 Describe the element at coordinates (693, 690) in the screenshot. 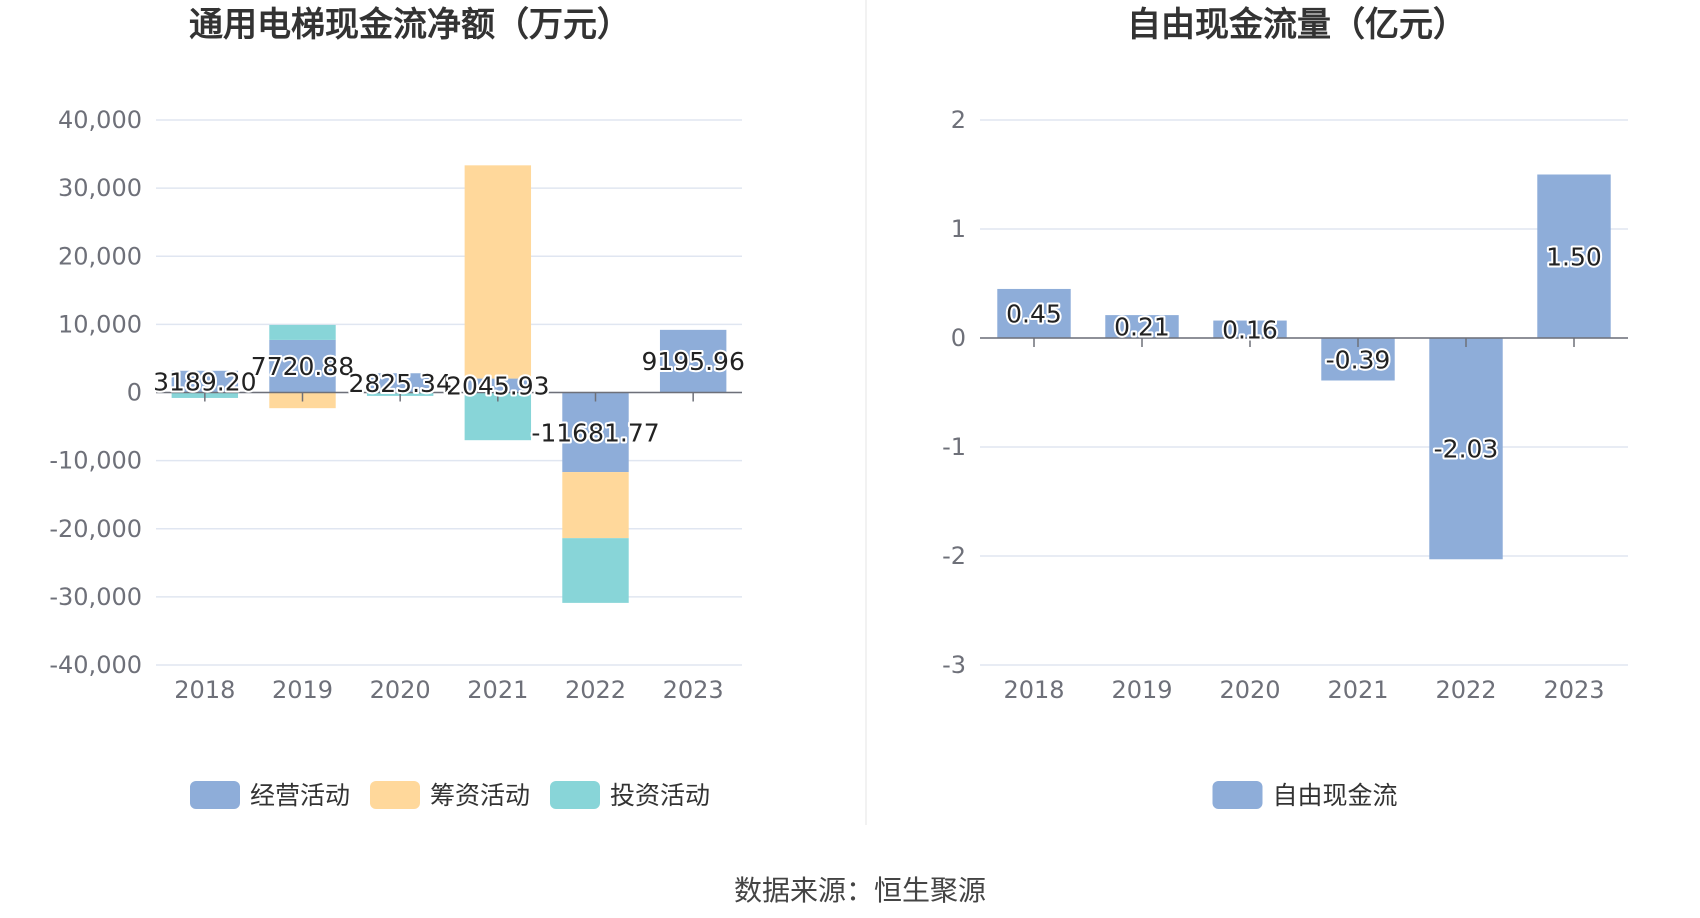

I see `cf-x-tick-label: 2023` at that location.